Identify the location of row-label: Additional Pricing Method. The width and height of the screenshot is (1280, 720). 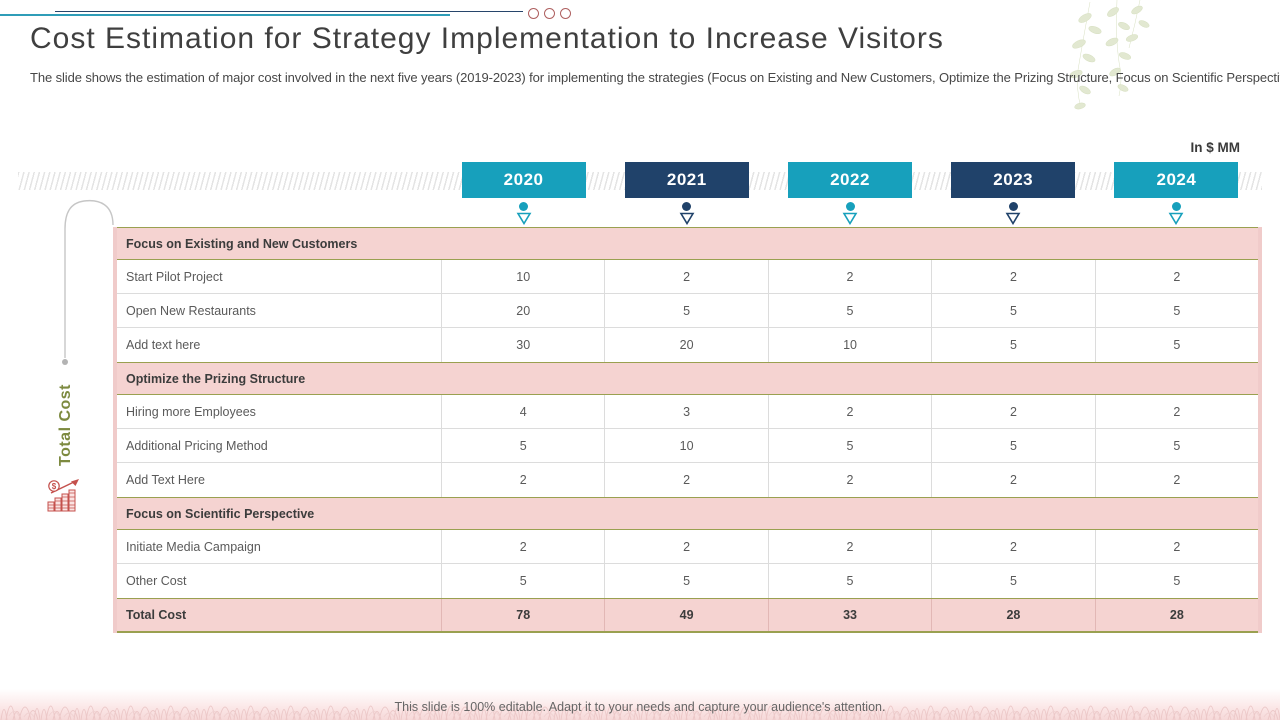
(279, 445).